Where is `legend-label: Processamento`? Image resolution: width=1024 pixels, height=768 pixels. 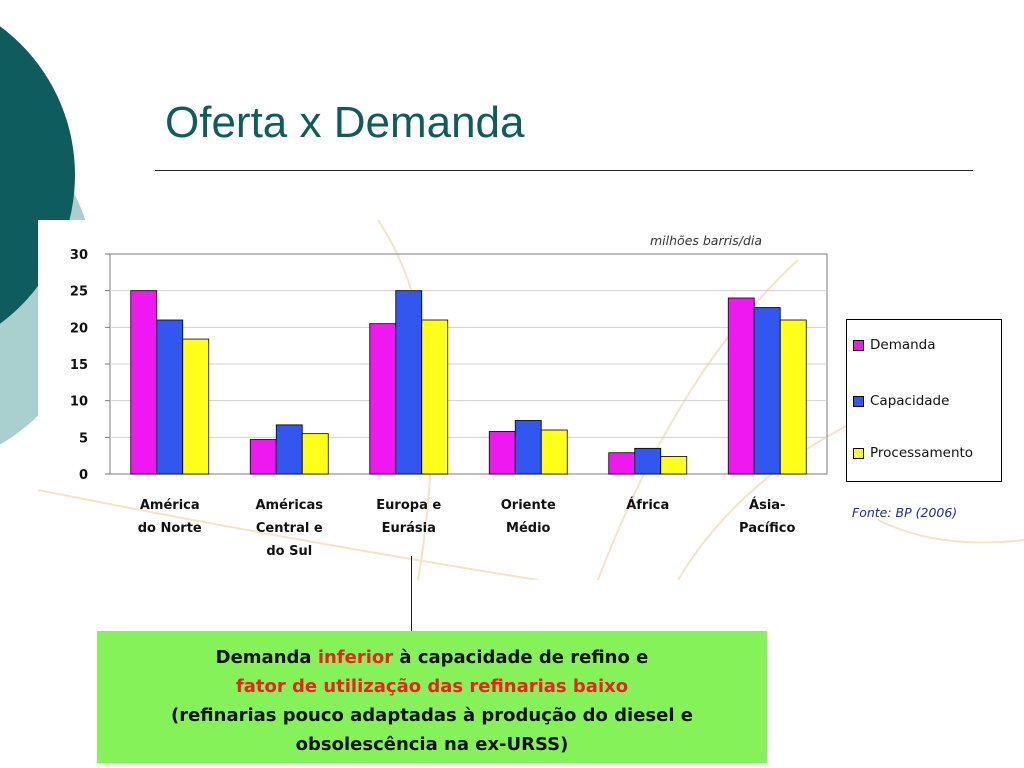
legend-label: Processamento is located at coordinates (922, 453).